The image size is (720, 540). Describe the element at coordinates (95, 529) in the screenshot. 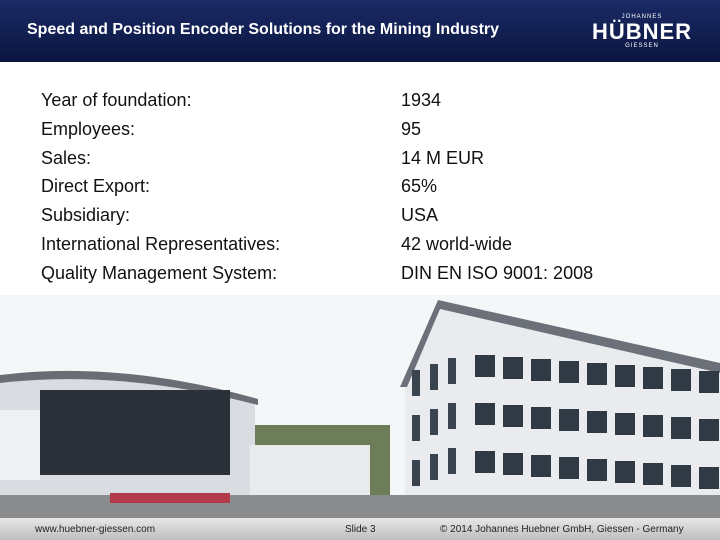

I see `footer-website: www.huebner-giessen.com` at that location.